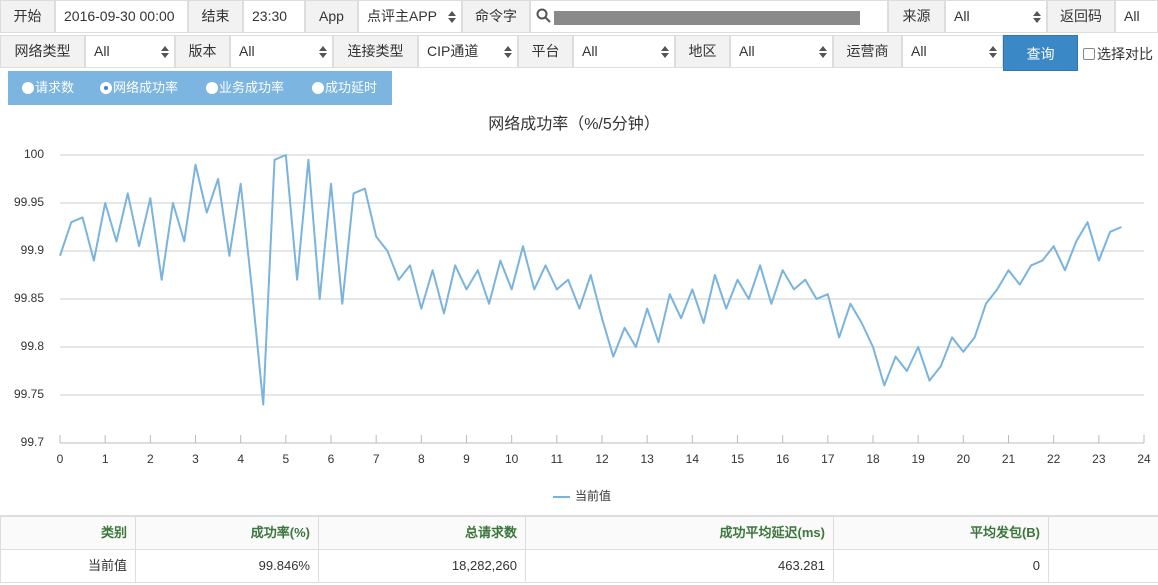 Image resolution: width=1158 pixels, height=585 pixels. What do you see at coordinates (828, 459) in the screenshot?
I see `x-tick-label: 17` at bounding box center [828, 459].